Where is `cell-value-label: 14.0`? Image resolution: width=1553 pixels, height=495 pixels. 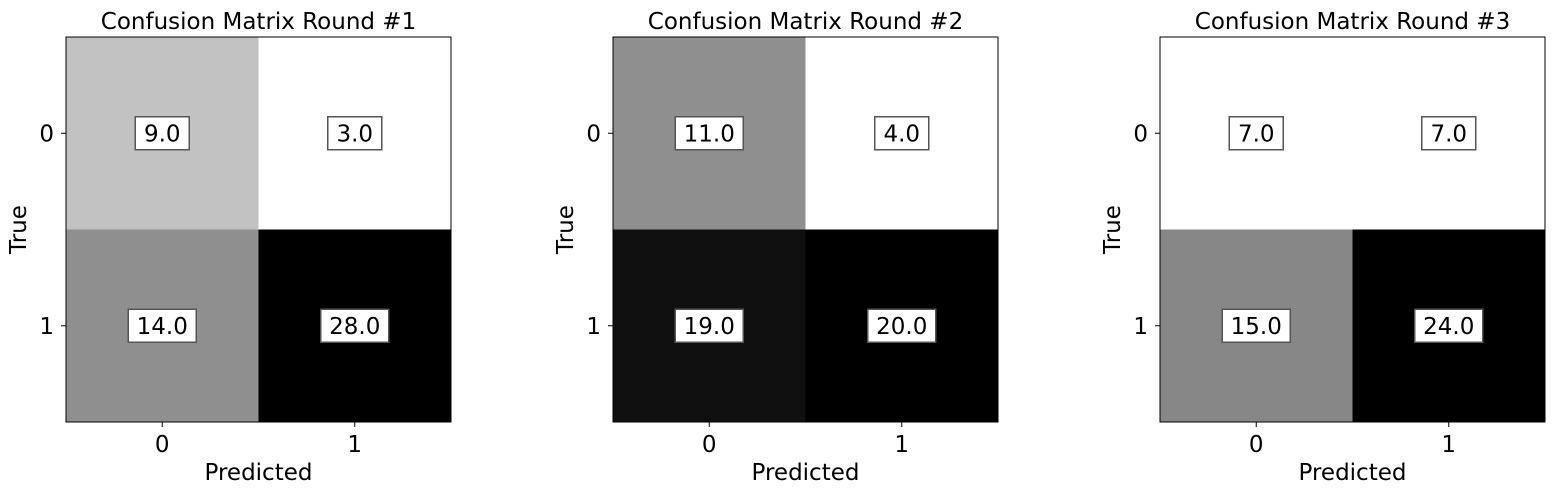 cell-value-label: 14.0 is located at coordinates (162, 327).